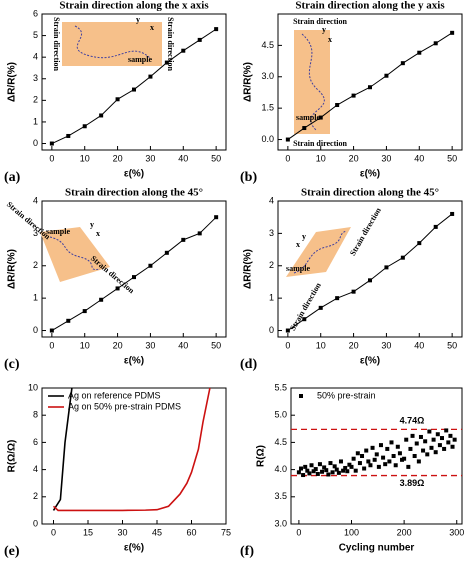 The width and height of the screenshot is (472, 561). I want to click on reference-label: 3.89Ω, so click(412, 483).